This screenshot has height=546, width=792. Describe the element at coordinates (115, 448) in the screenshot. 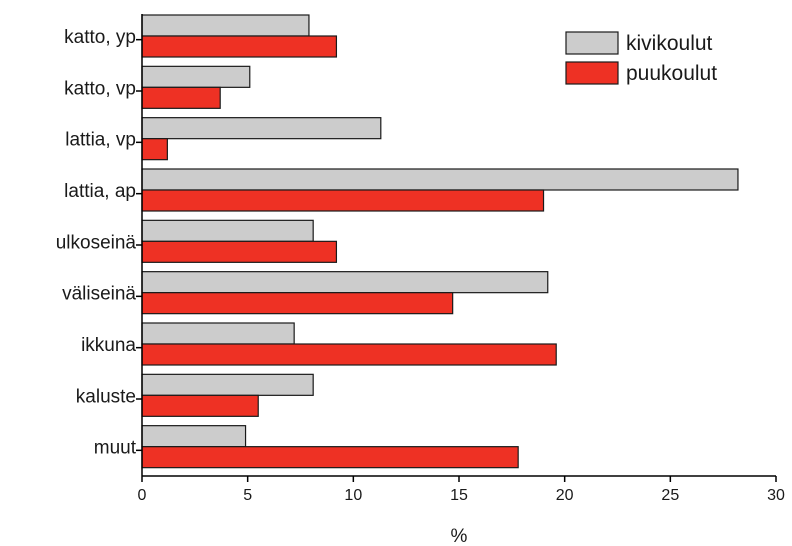

I see `category-label: muut` at that location.